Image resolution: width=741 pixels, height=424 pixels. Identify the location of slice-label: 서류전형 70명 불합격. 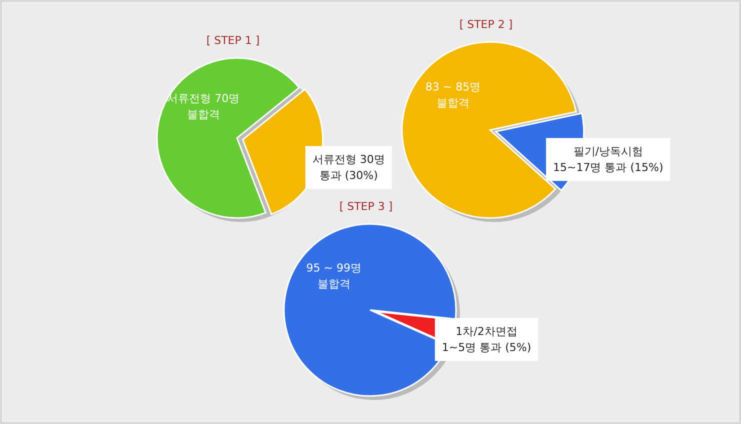
(203, 106).